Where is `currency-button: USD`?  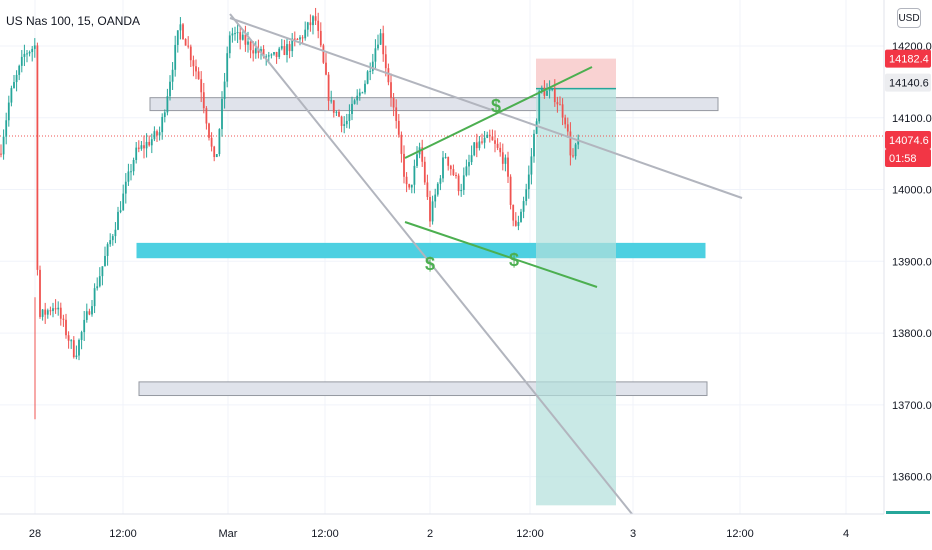 currency-button: USD is located at coordinates (909, 18).